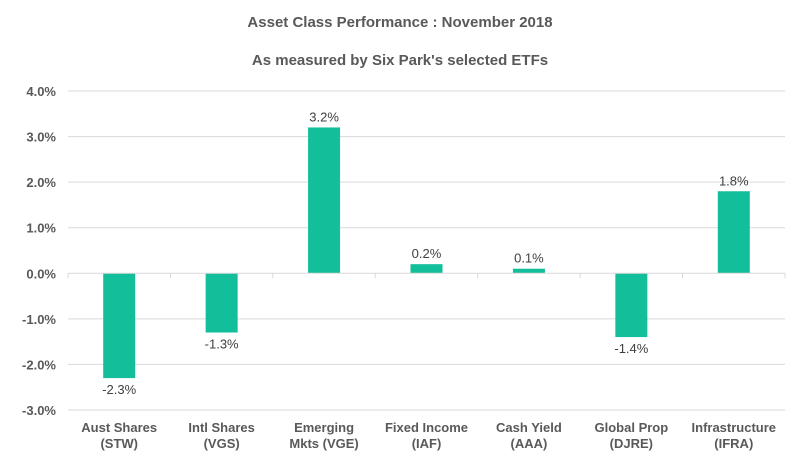 Image resolution: width=800 pixels, height=464 pixels. I want to click on data-label: 0.2%, so click(427, 253).